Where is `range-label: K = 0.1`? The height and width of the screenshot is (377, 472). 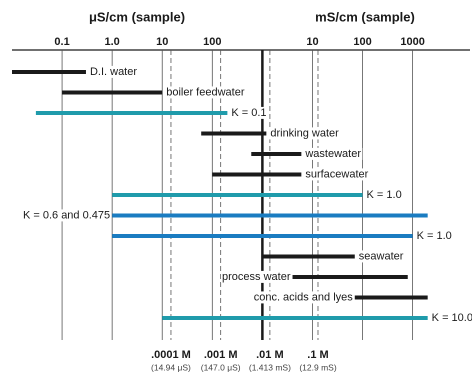 range-label: K = 0.1 is located at coordinates (248, 113).